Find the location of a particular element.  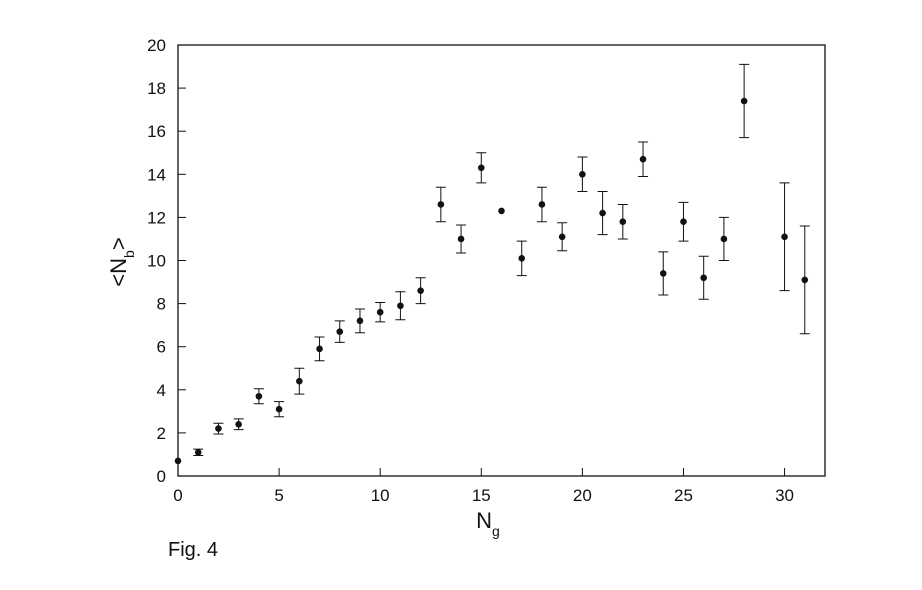

x-tick-label: 5 is located at coordinates (278, 495).